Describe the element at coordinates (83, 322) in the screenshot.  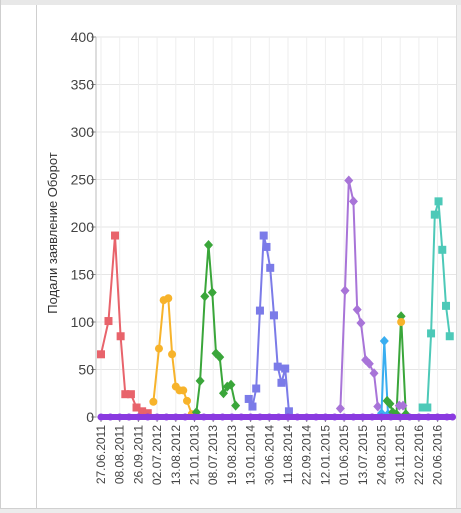
I see `y-tick-label: 100` at that location.